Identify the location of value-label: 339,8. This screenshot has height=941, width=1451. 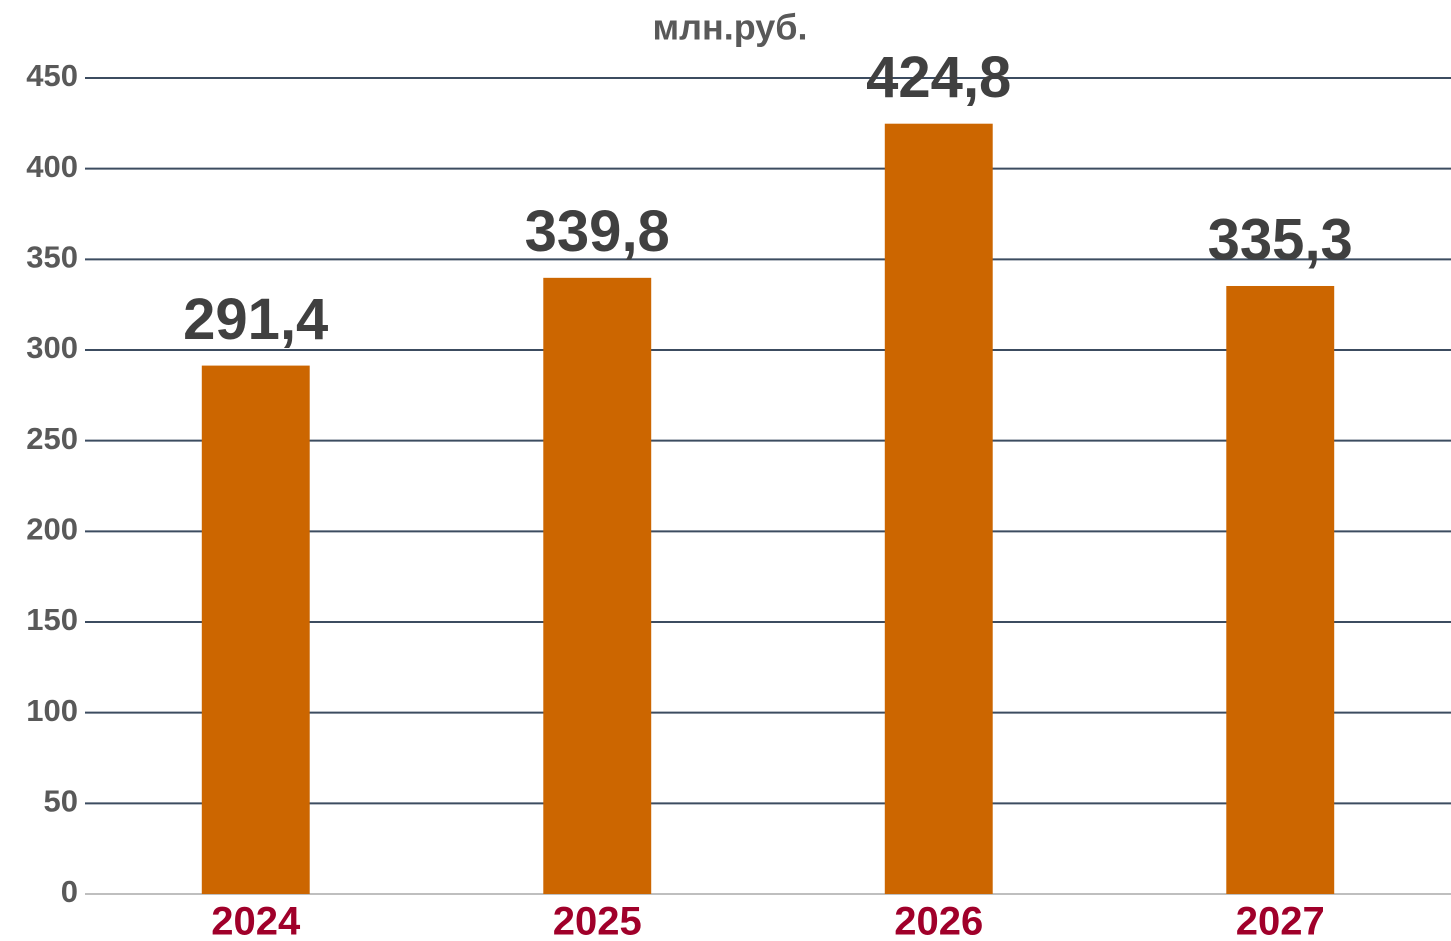
(597, 231).